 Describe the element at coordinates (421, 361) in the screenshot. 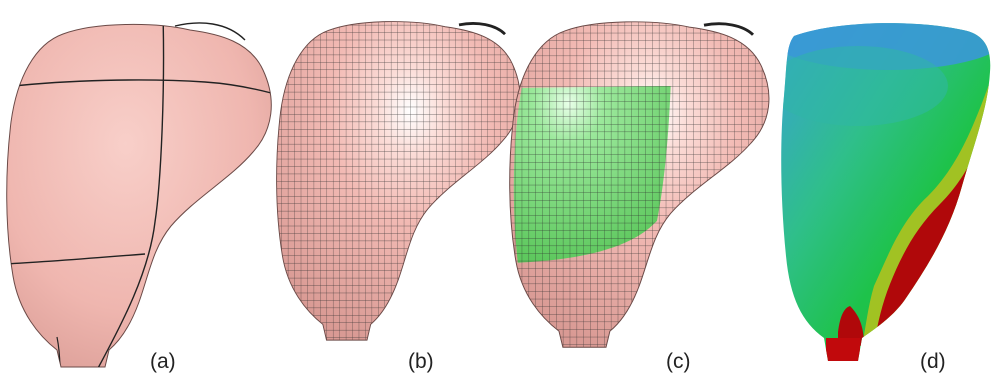

I see `caption-b: (b)` at that location.